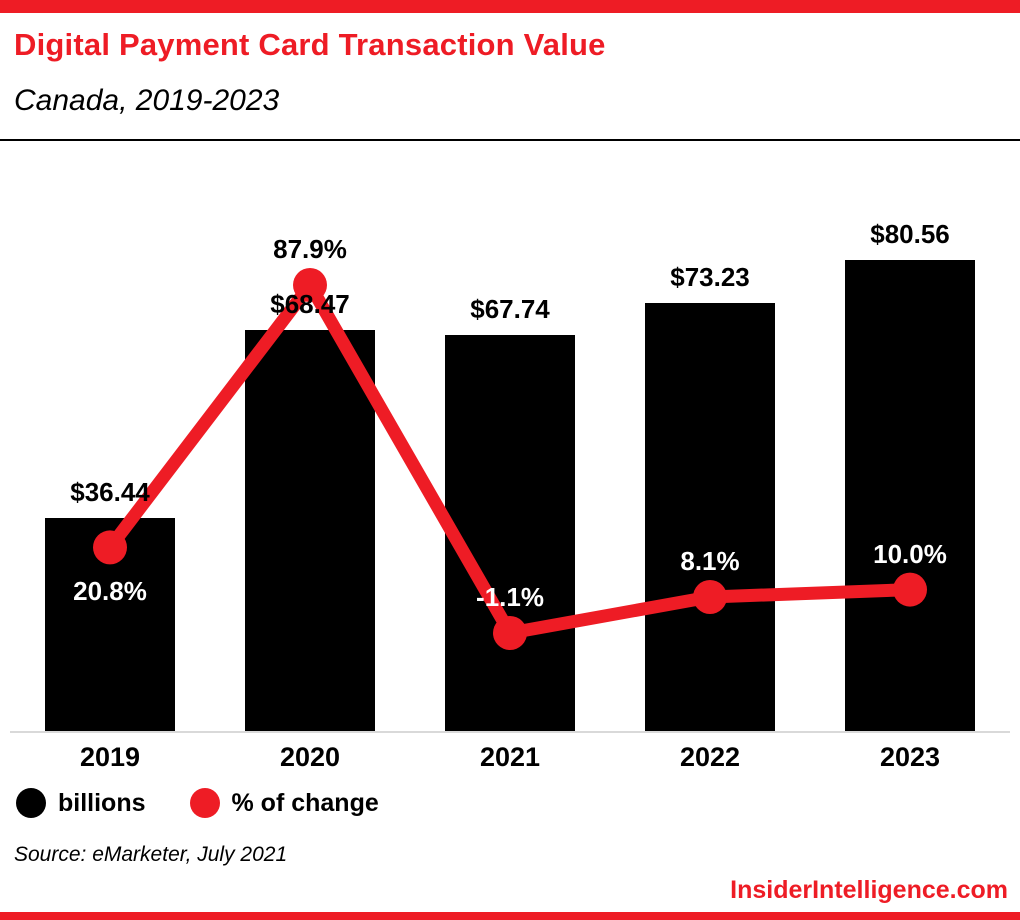 This screenshot has height=920, width=1020. What do you see at coordinates (869, 890) in the screenshot?
I see `site-credit: InsiderIntelligence.com` at bounding box center [869, 890].